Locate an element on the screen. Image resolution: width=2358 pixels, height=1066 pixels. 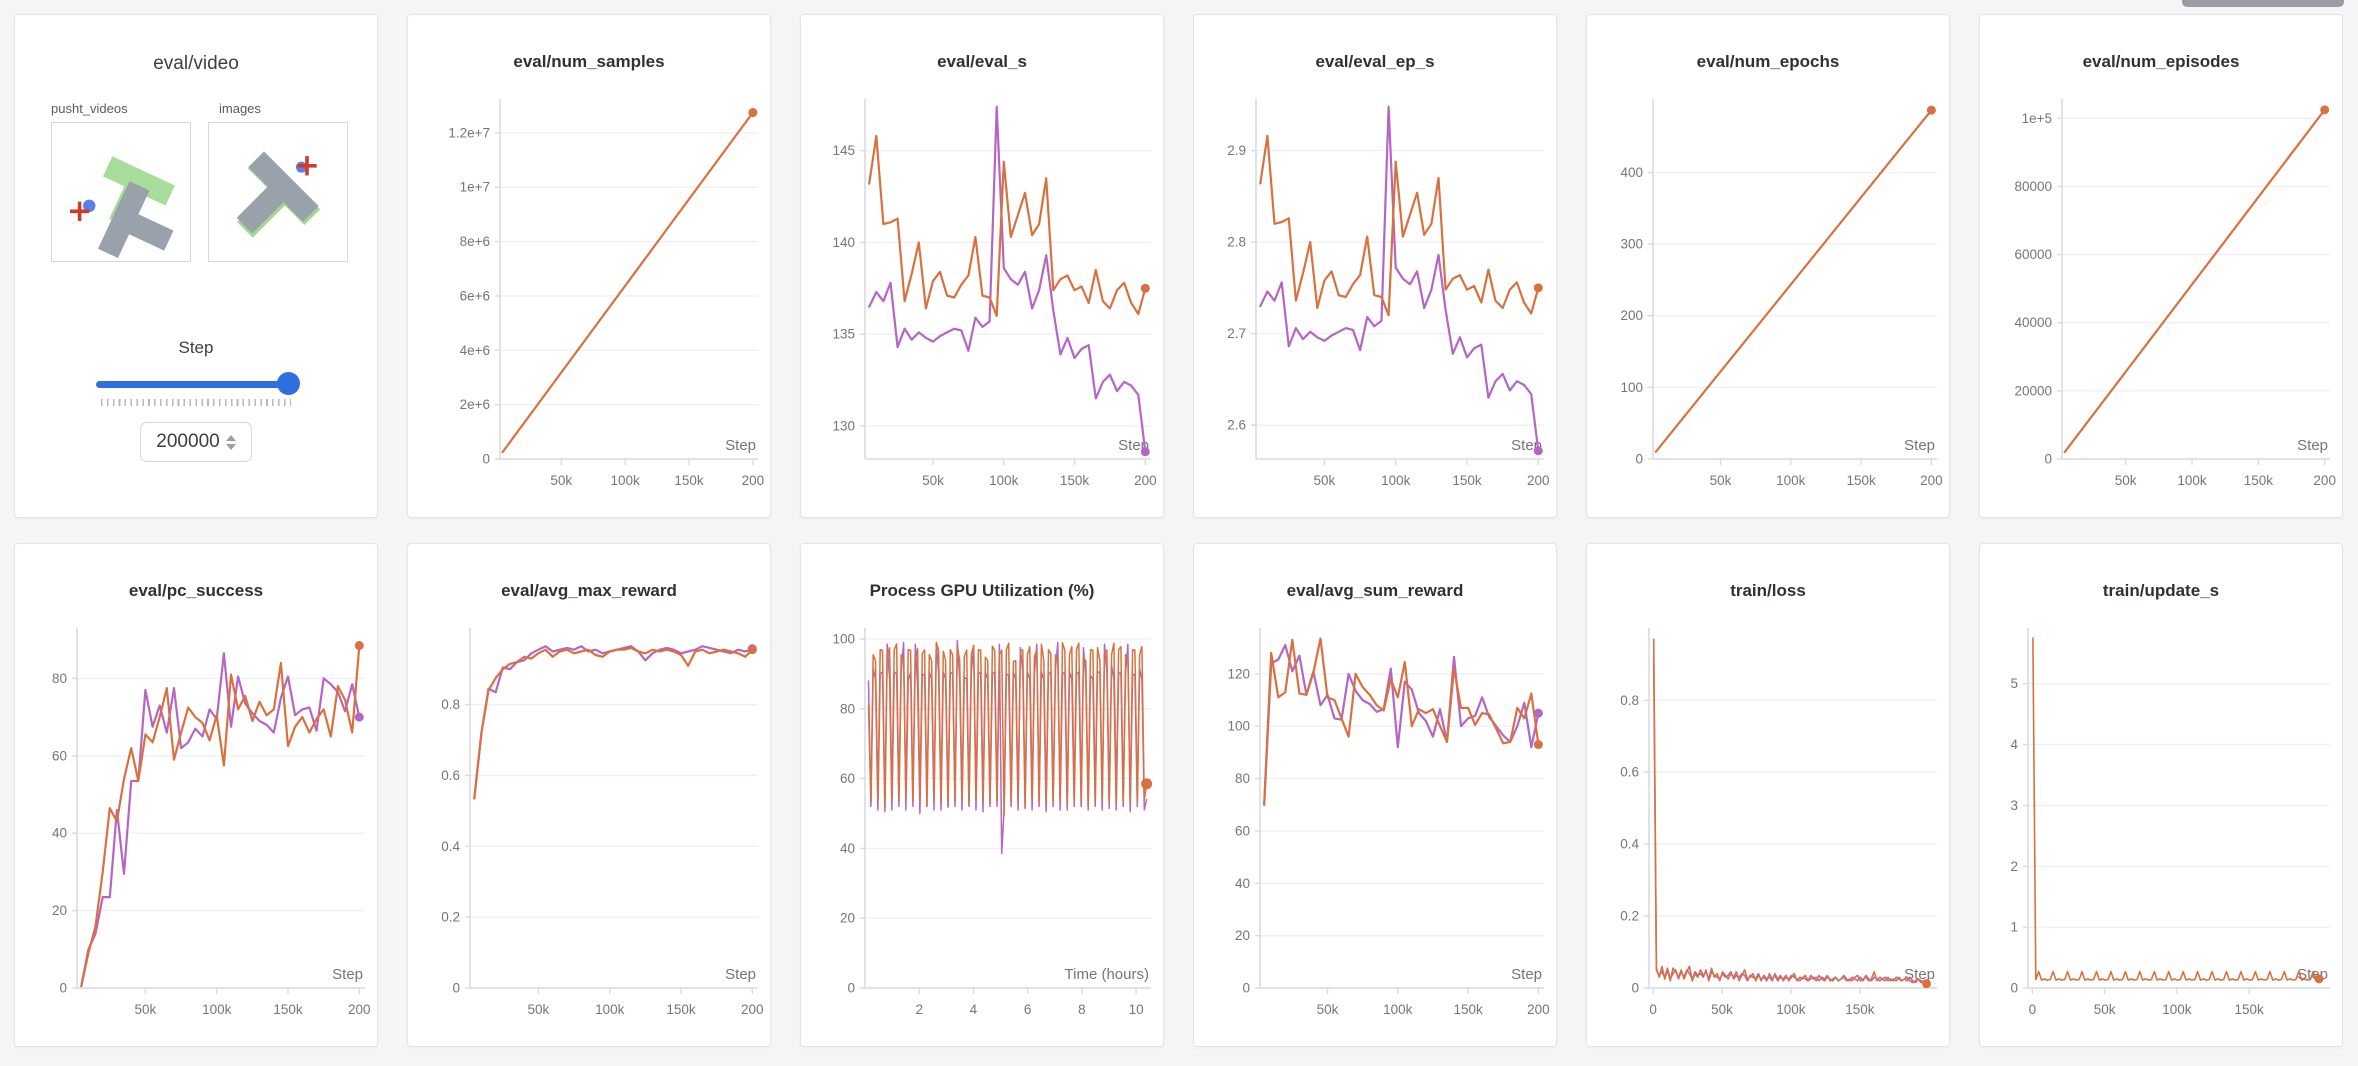
svg-text: 20000 is located at coordinates (2033, 390).